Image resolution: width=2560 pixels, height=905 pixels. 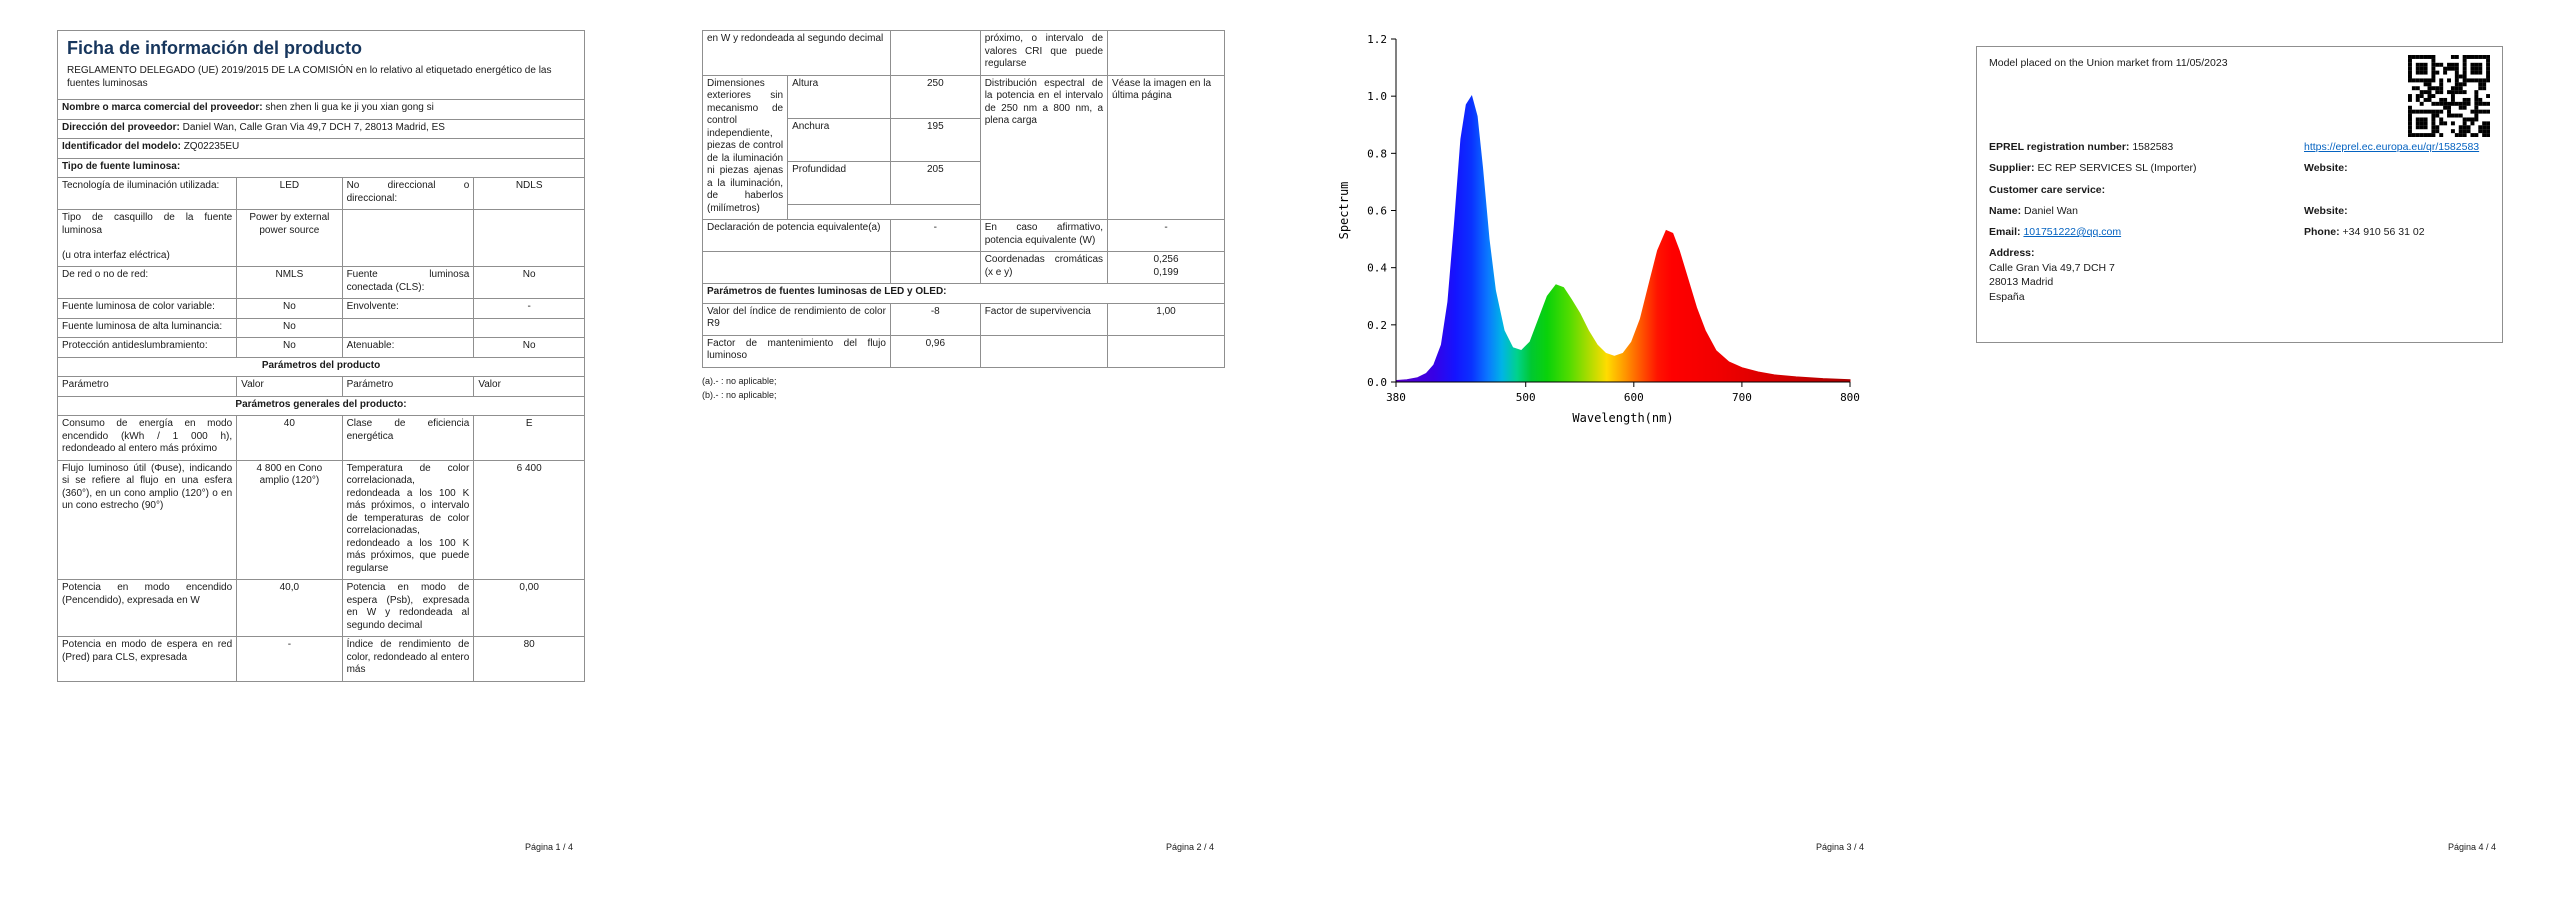 I want to click on param-label-cell: Factor de supervivencia, so click(x=1044, y=319).